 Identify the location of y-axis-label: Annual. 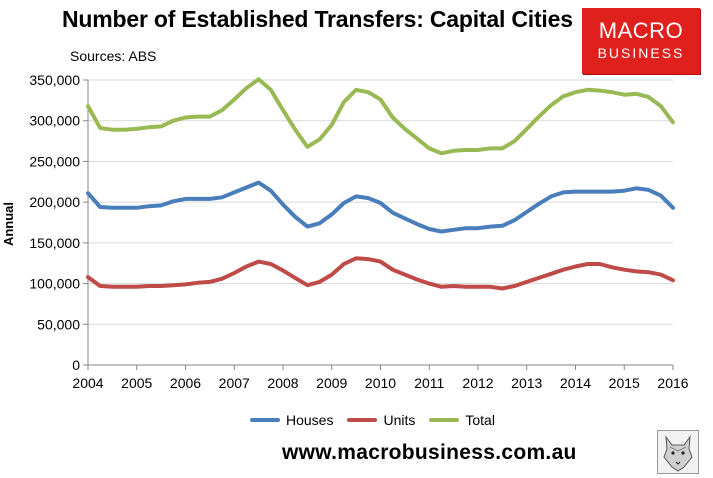
(8, 224).